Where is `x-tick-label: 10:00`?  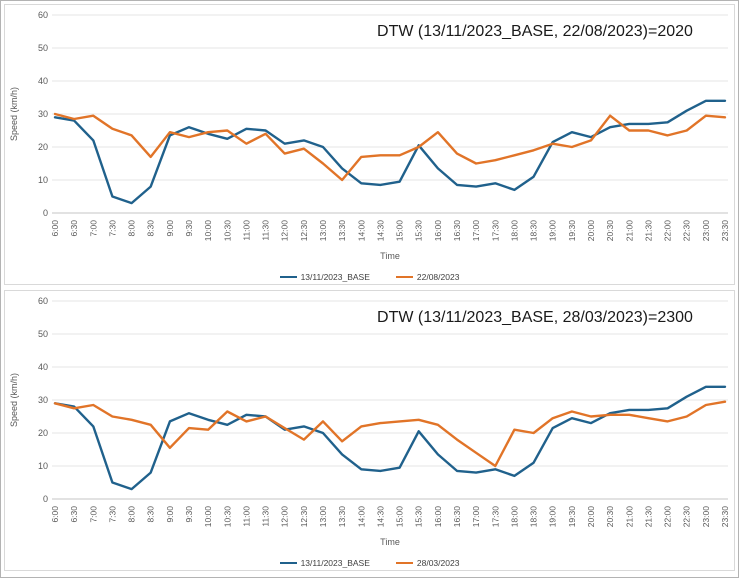 x-tick-label: 10:00 is located at coordinates (208, 231).